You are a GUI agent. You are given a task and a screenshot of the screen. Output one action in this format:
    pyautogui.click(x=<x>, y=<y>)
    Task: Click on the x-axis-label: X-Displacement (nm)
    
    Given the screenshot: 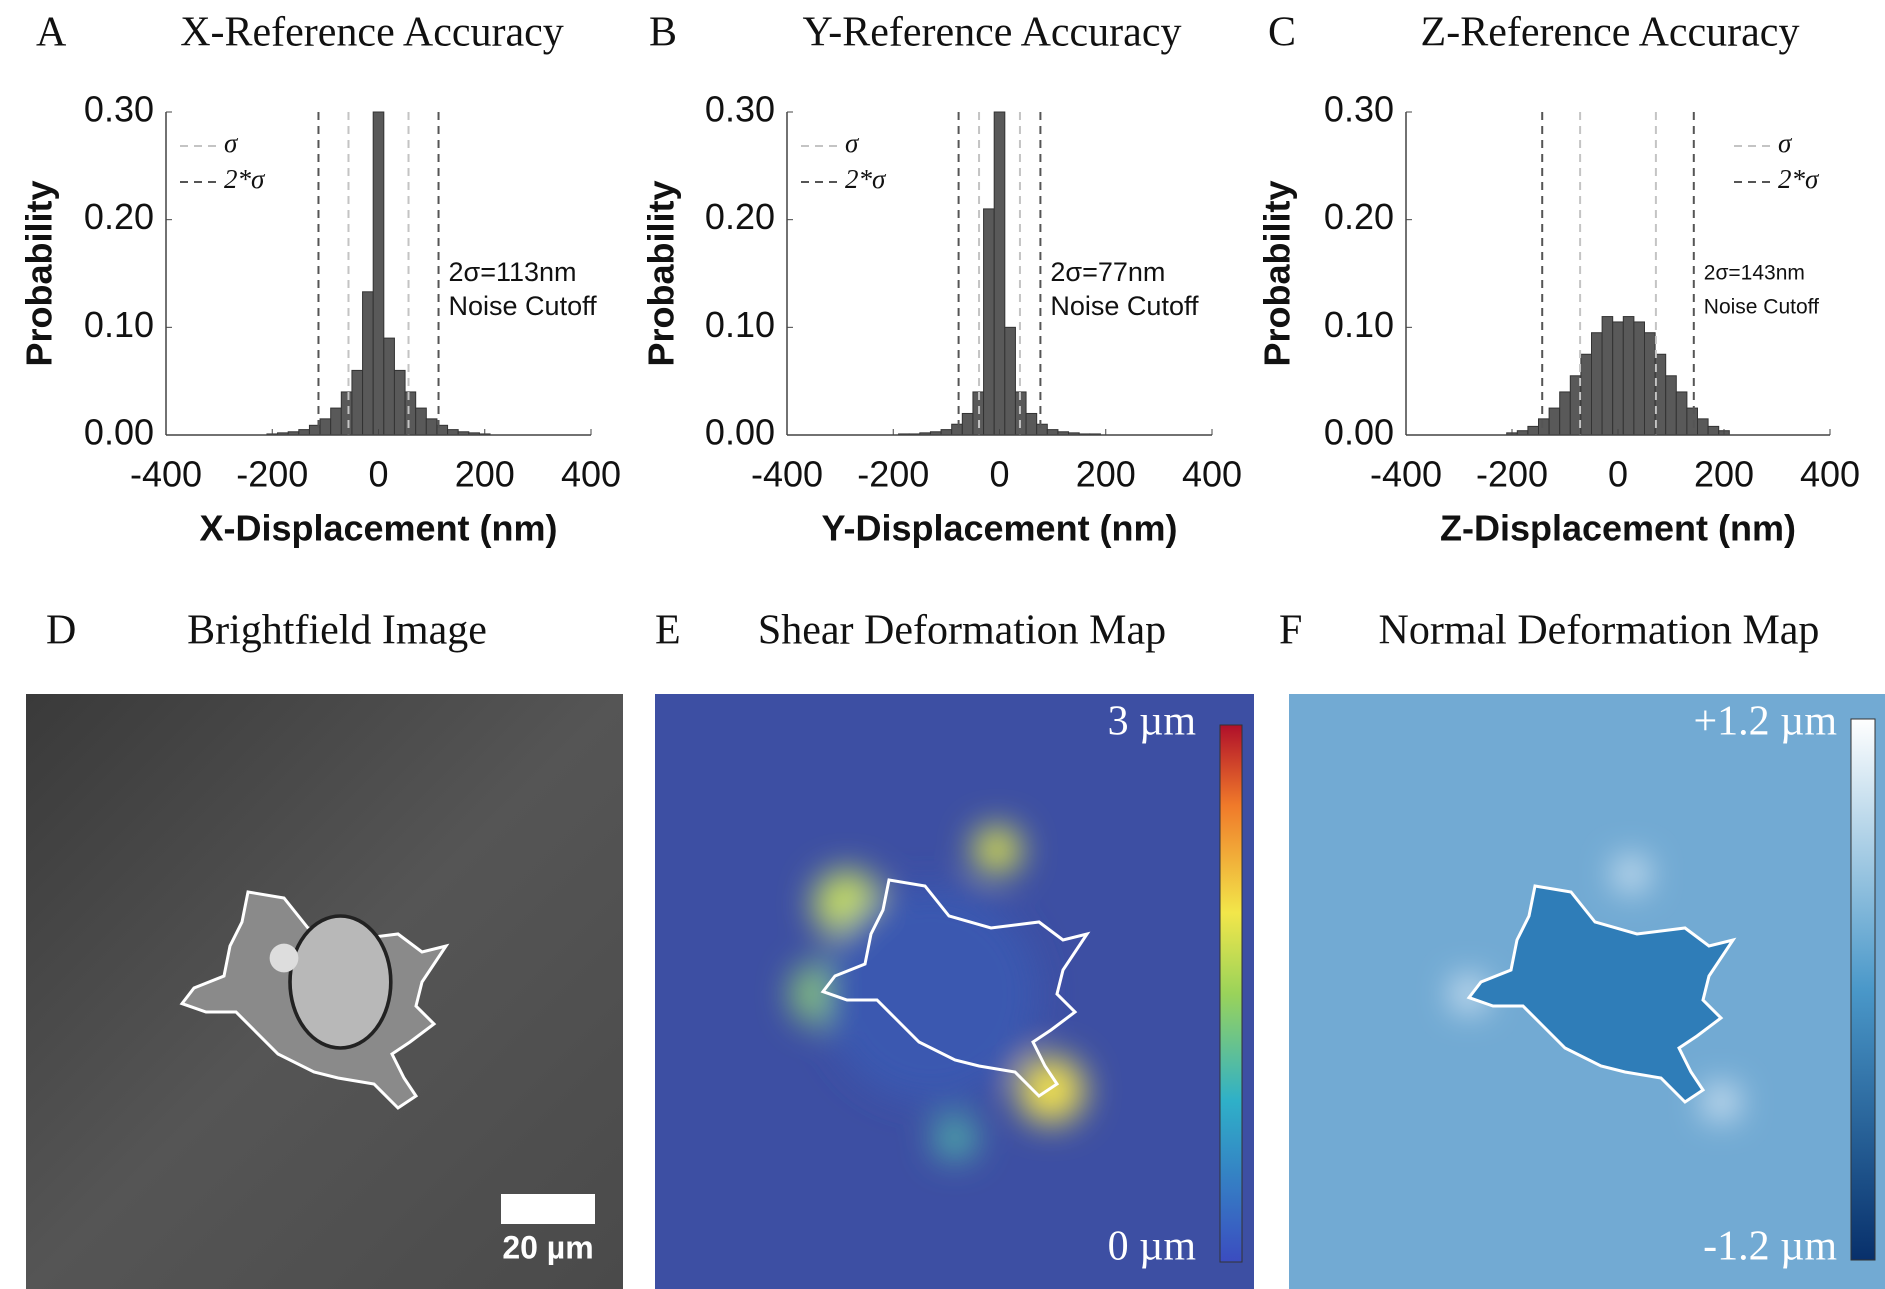 What is the action you would take?
    pyautogui.click(x=378, y=528)
    